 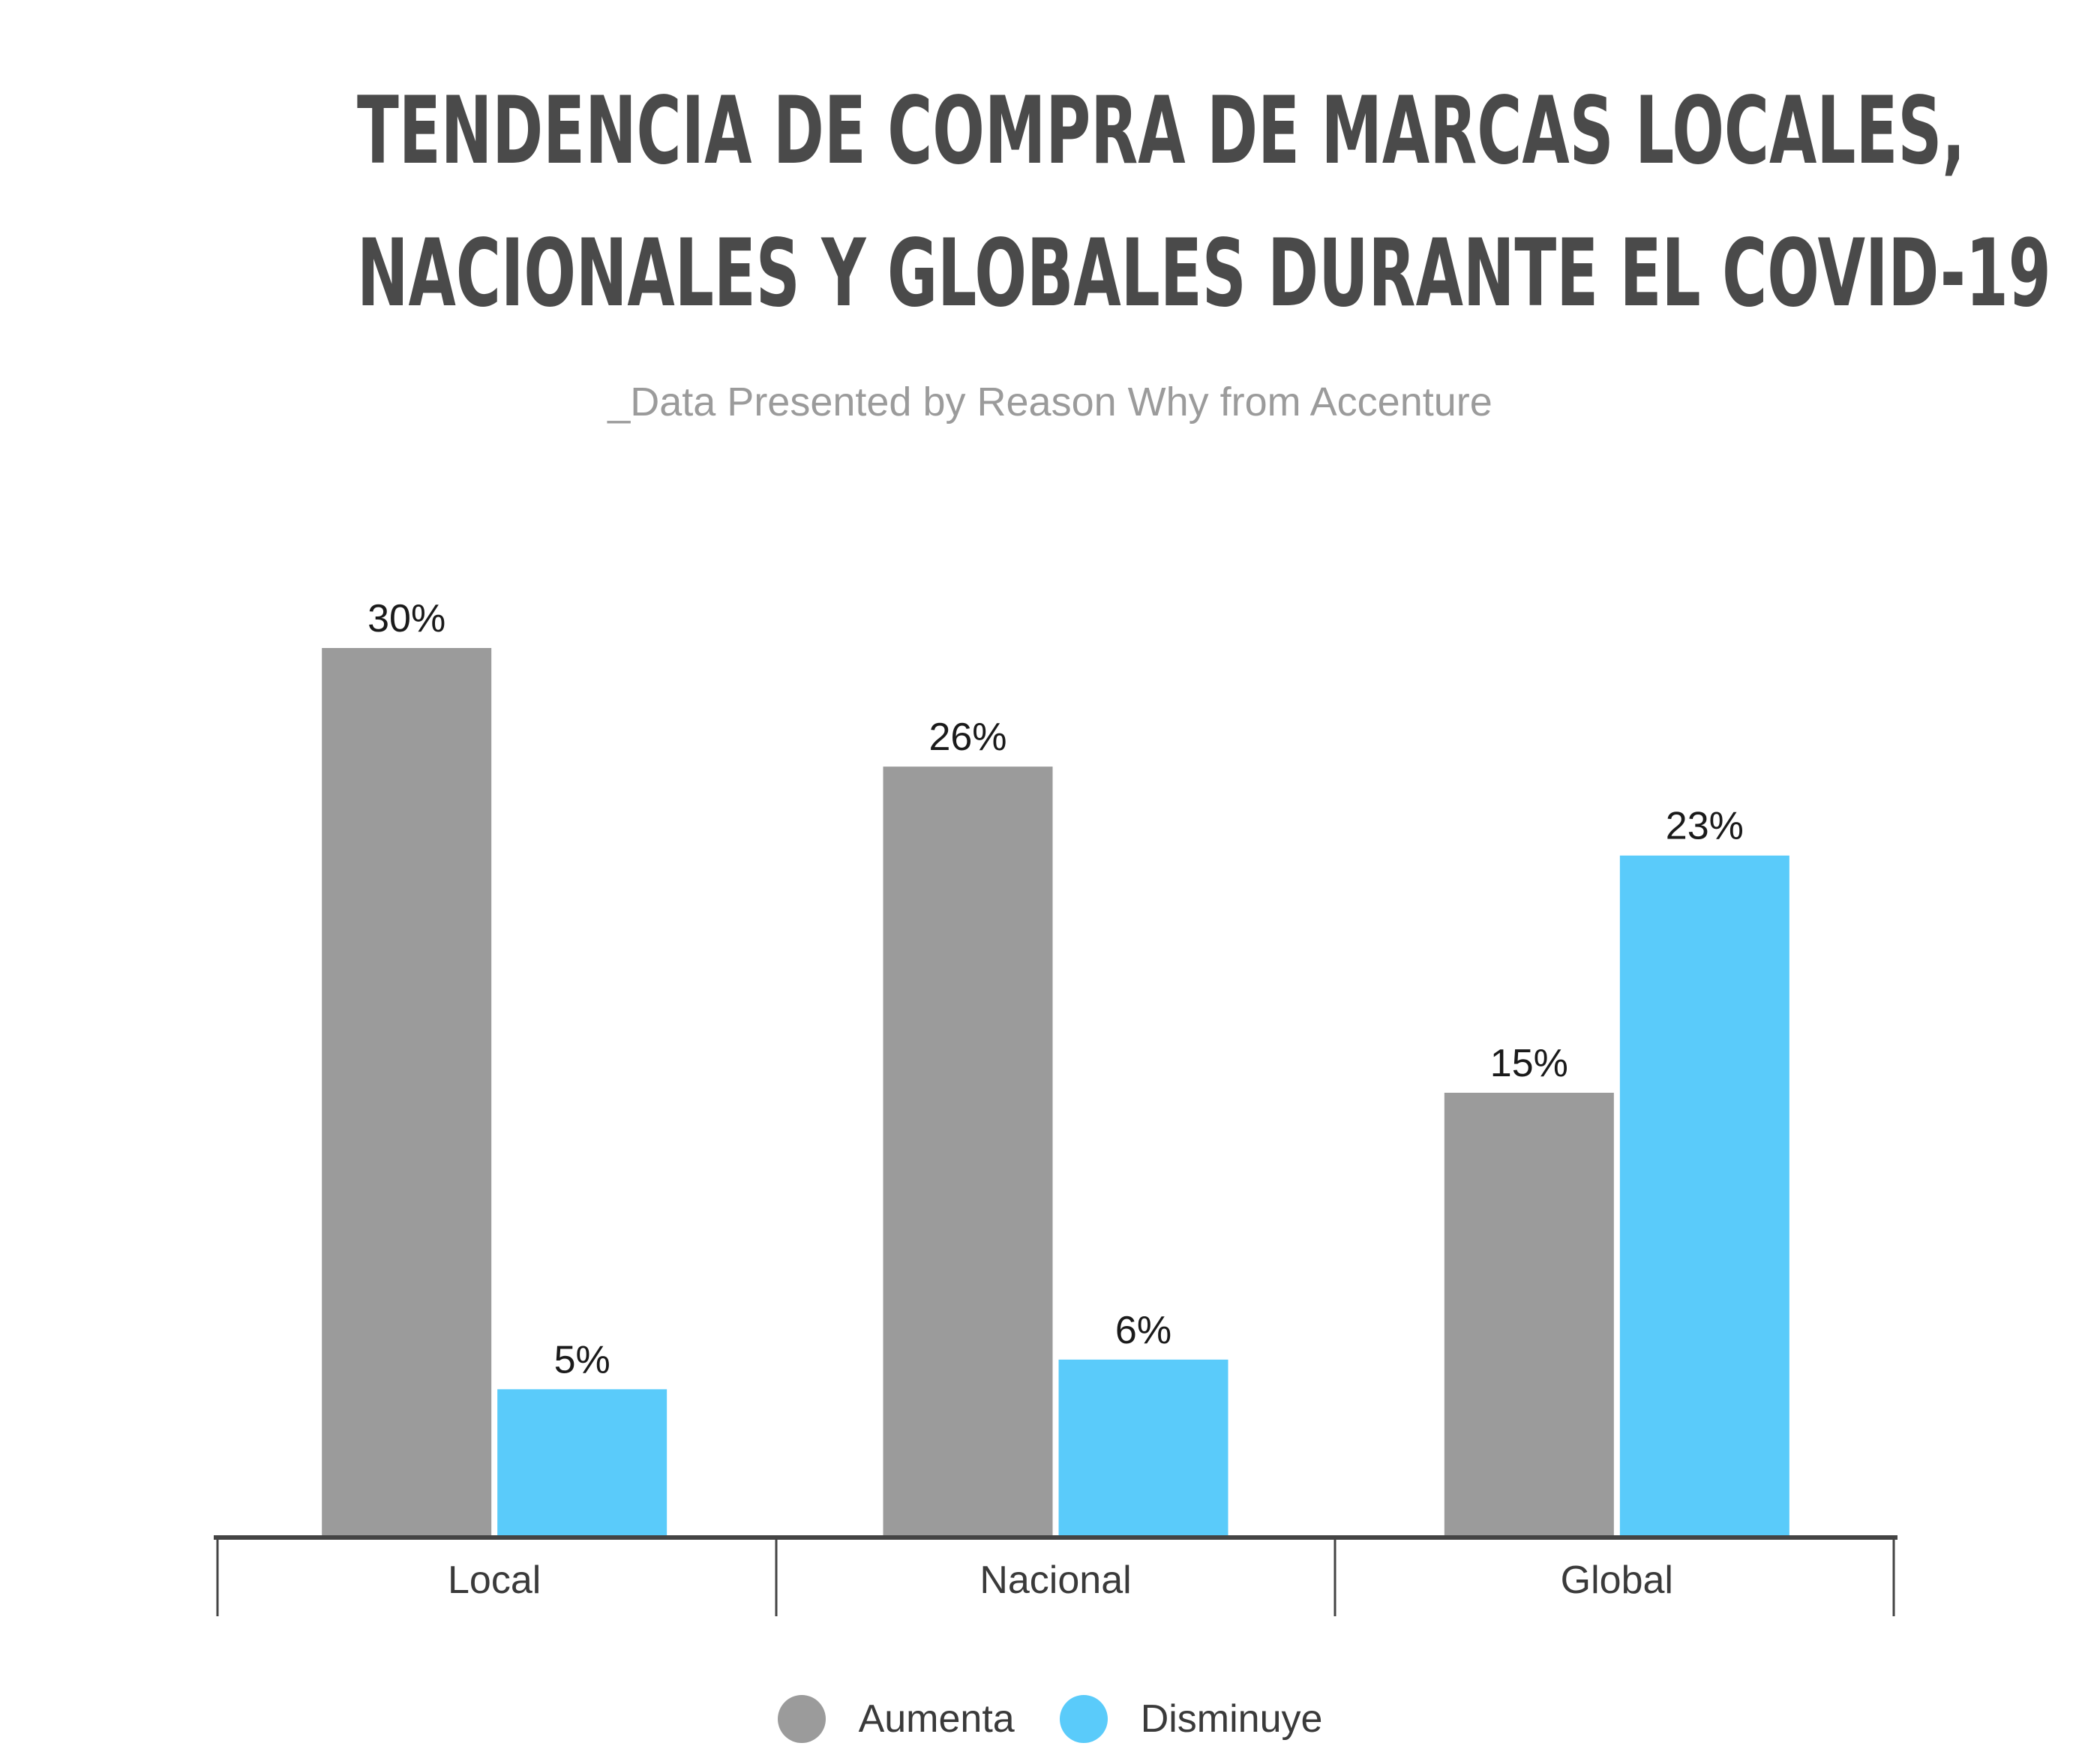 I want to click on bar-aumenta-global, so click(x=1529, y=1315).